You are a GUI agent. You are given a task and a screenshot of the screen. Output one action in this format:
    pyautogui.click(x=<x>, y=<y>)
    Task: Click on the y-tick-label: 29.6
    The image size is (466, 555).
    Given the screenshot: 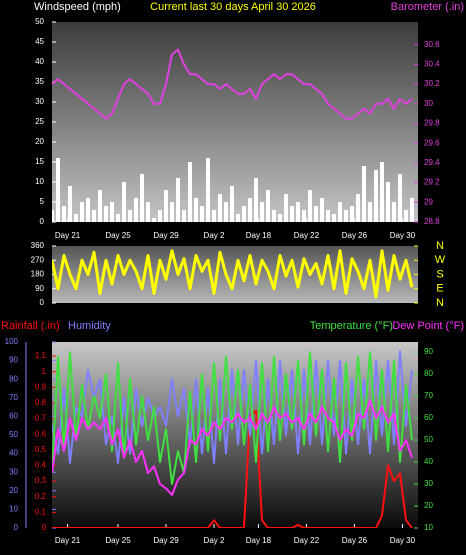 What is the action you would take?
    pyautogui.click(x=432, y=142)
    